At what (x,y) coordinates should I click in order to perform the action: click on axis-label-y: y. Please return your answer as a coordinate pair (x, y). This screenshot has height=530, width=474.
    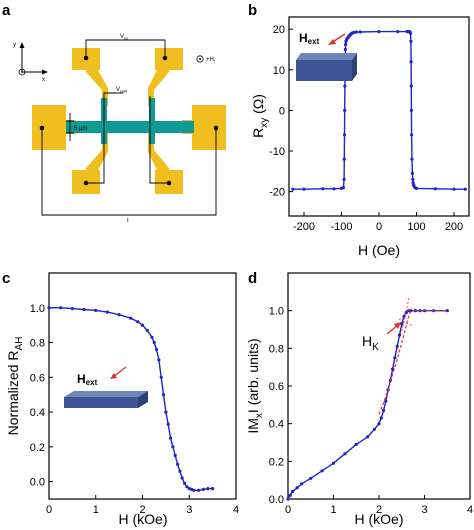
    Looking at the image, I should click on (14, 45).